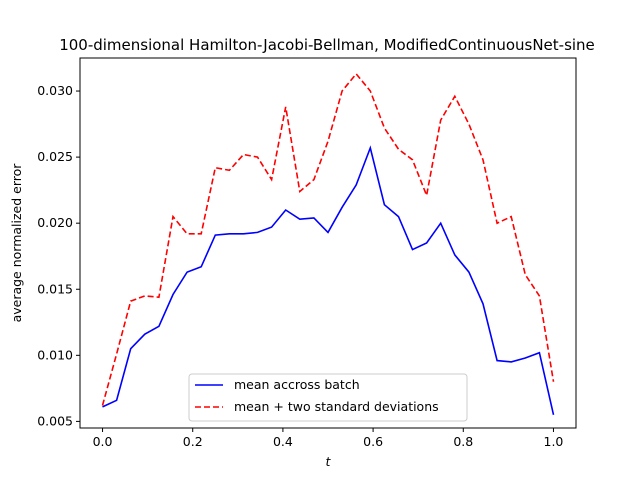 The image size is (640, 480). I want to click on y-tick-label: 0.005, so click(55, 420).